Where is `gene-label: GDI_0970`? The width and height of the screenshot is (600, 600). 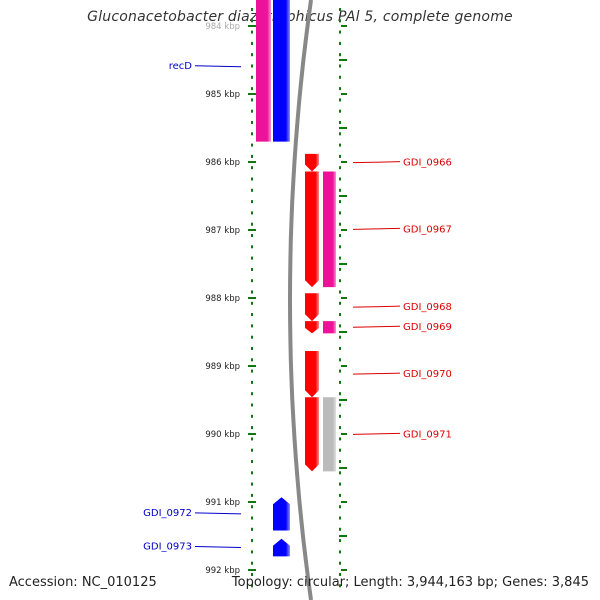 gene-label: GDI_0970 is located at coordinates (427, 374).